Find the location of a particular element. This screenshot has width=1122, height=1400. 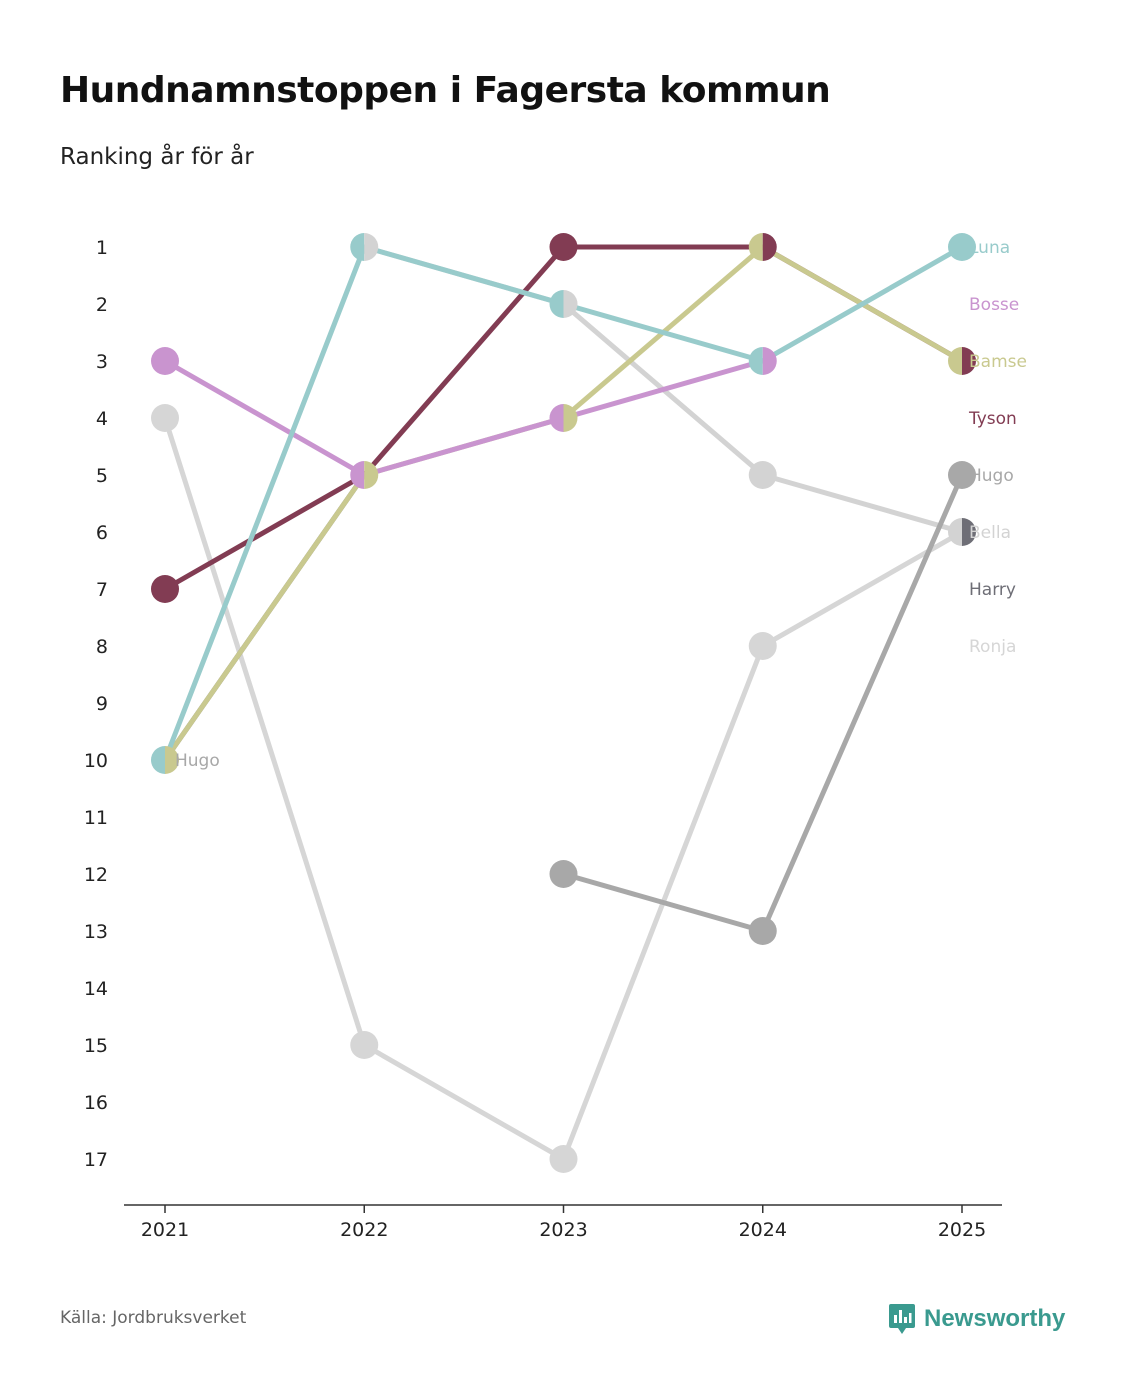

data-point-luna-bamse-harry-left-half is located at coordinates (158, 760).